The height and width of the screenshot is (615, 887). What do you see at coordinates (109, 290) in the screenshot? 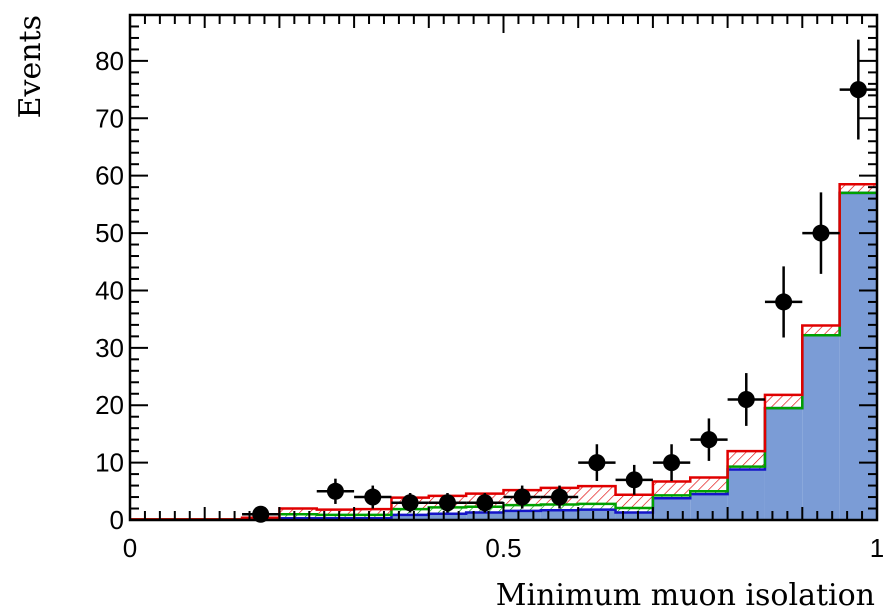
I see `y-tick-label: 40` at bounding box center [109, 290].